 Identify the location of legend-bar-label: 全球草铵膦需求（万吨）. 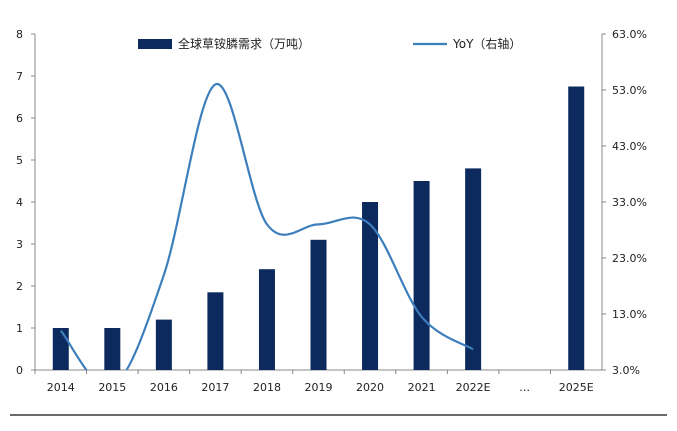
(244, 43).